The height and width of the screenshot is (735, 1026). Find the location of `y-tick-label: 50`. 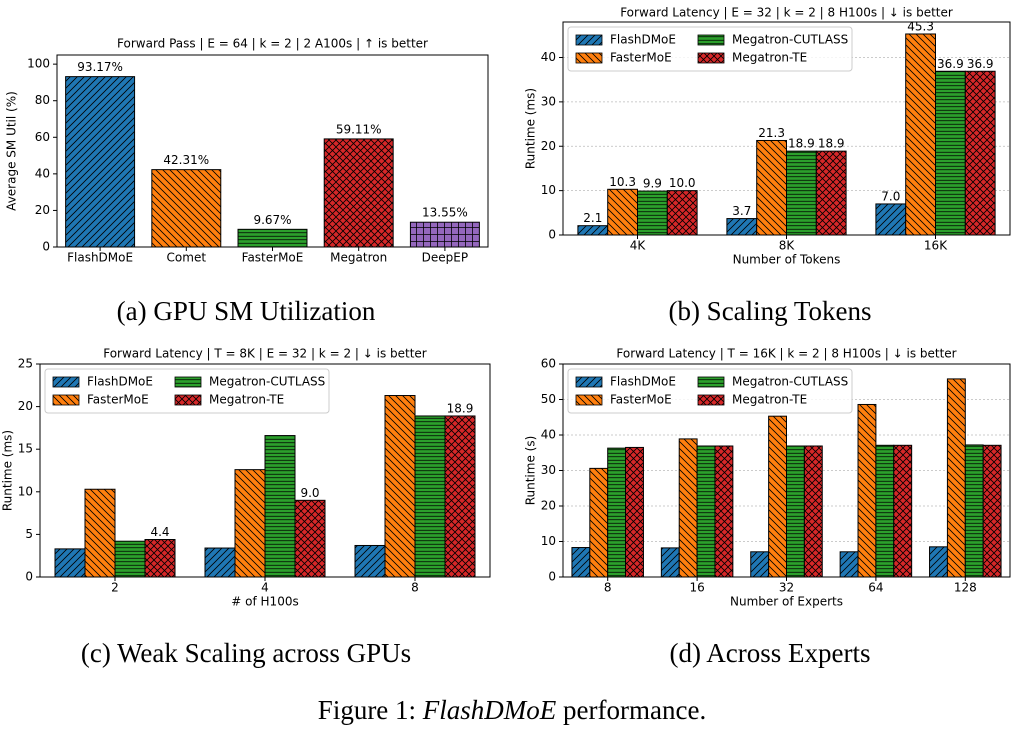

y-tick-label: 50 is located at coordinates (548, 399).